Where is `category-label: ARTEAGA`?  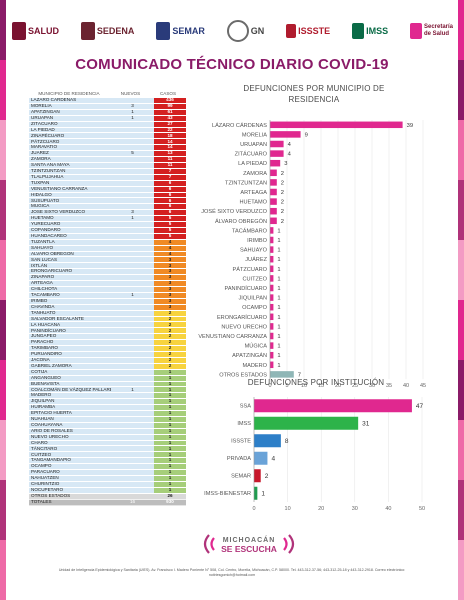
category-label: ARTEAGA is located at coordinates (253, 193).